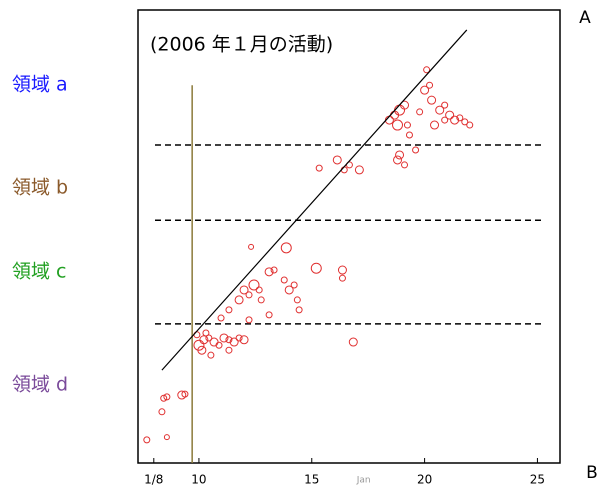 This screenshot has height=493, width=611. Describe the element at coordinates (592, 473) in the screenshot. I see `axis-end-label: B` at that location.